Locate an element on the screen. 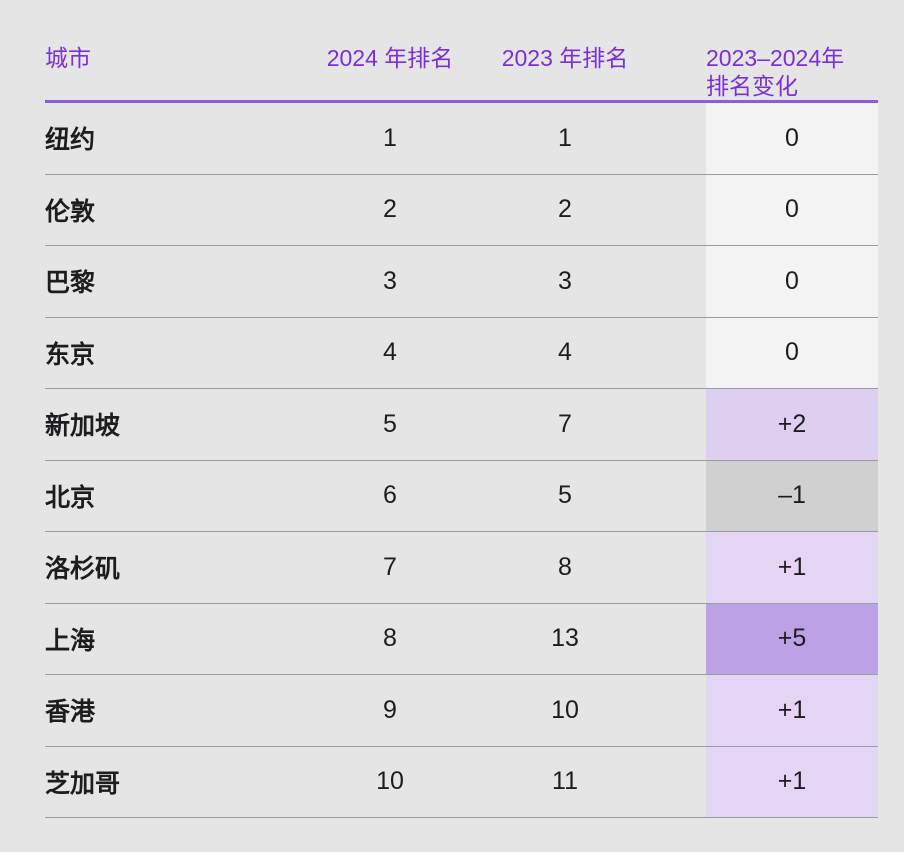  table-row: 上海 8 13 +5 is located at coordinates (461, 639).